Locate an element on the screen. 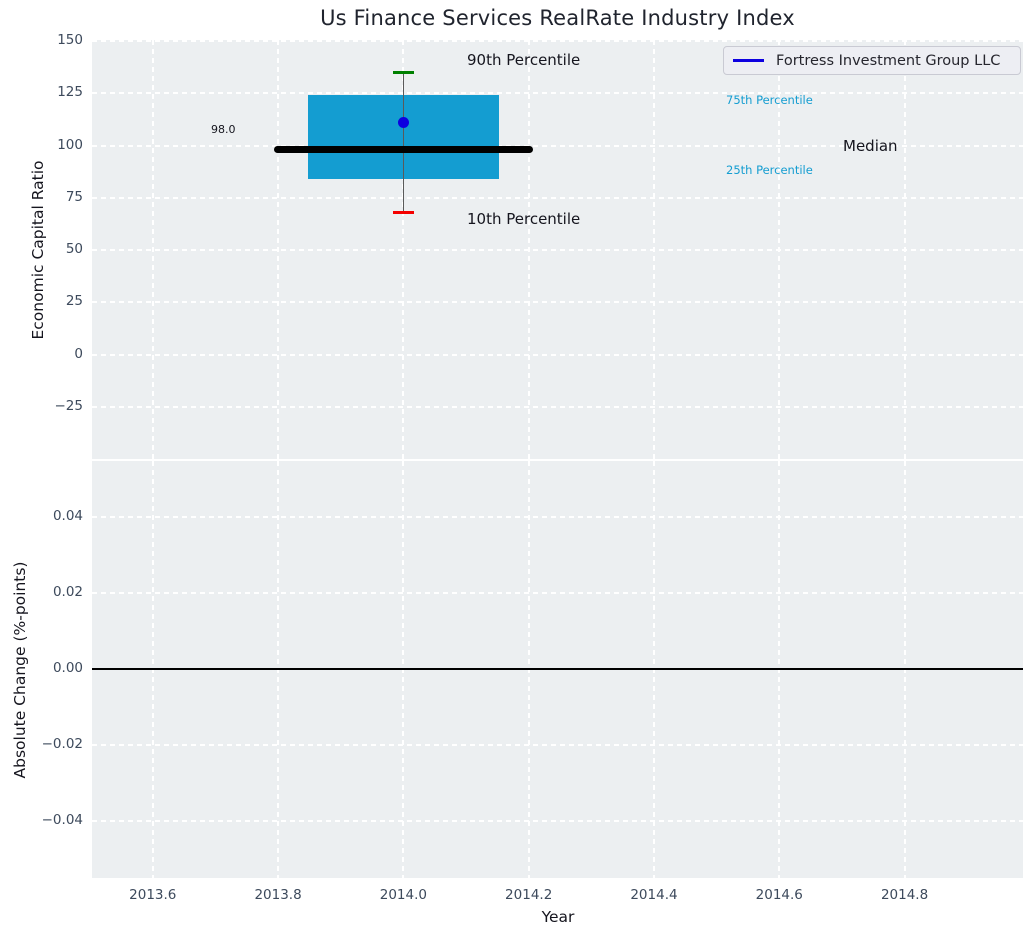 The image size is (1034, 942). zero-line is located at coordinates (557, 669).